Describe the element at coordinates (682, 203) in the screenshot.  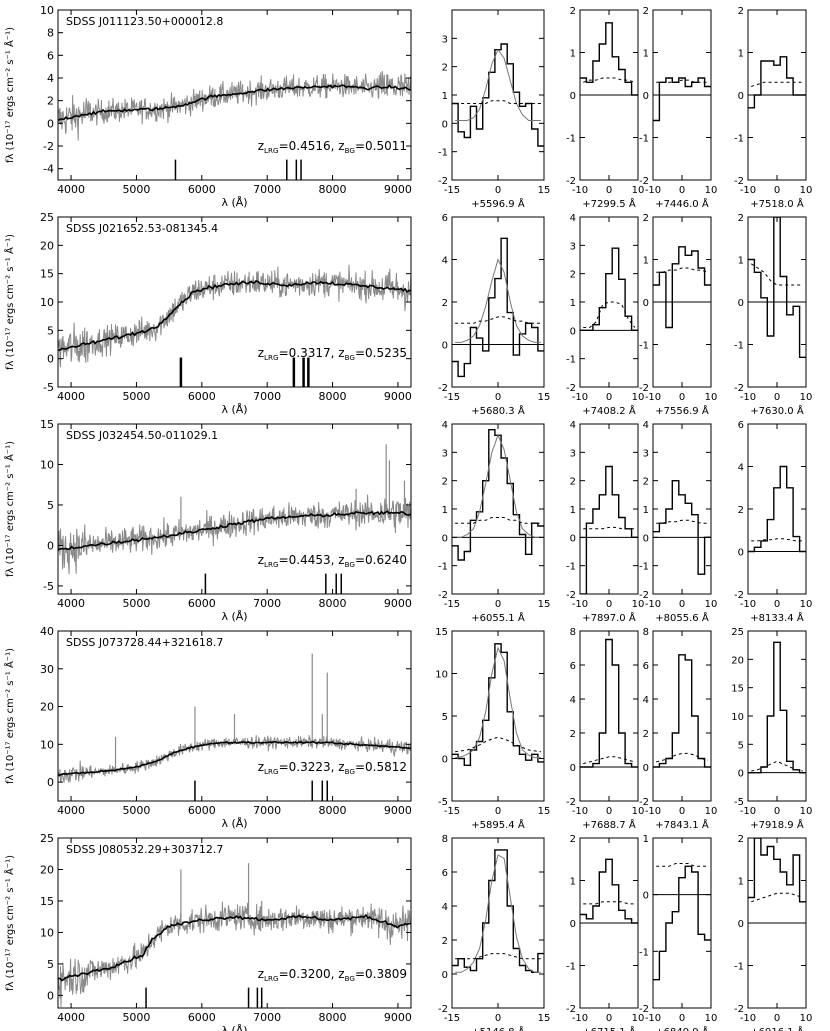
I see `zoom-wavelength-label: +7446.0 Å` at that location.